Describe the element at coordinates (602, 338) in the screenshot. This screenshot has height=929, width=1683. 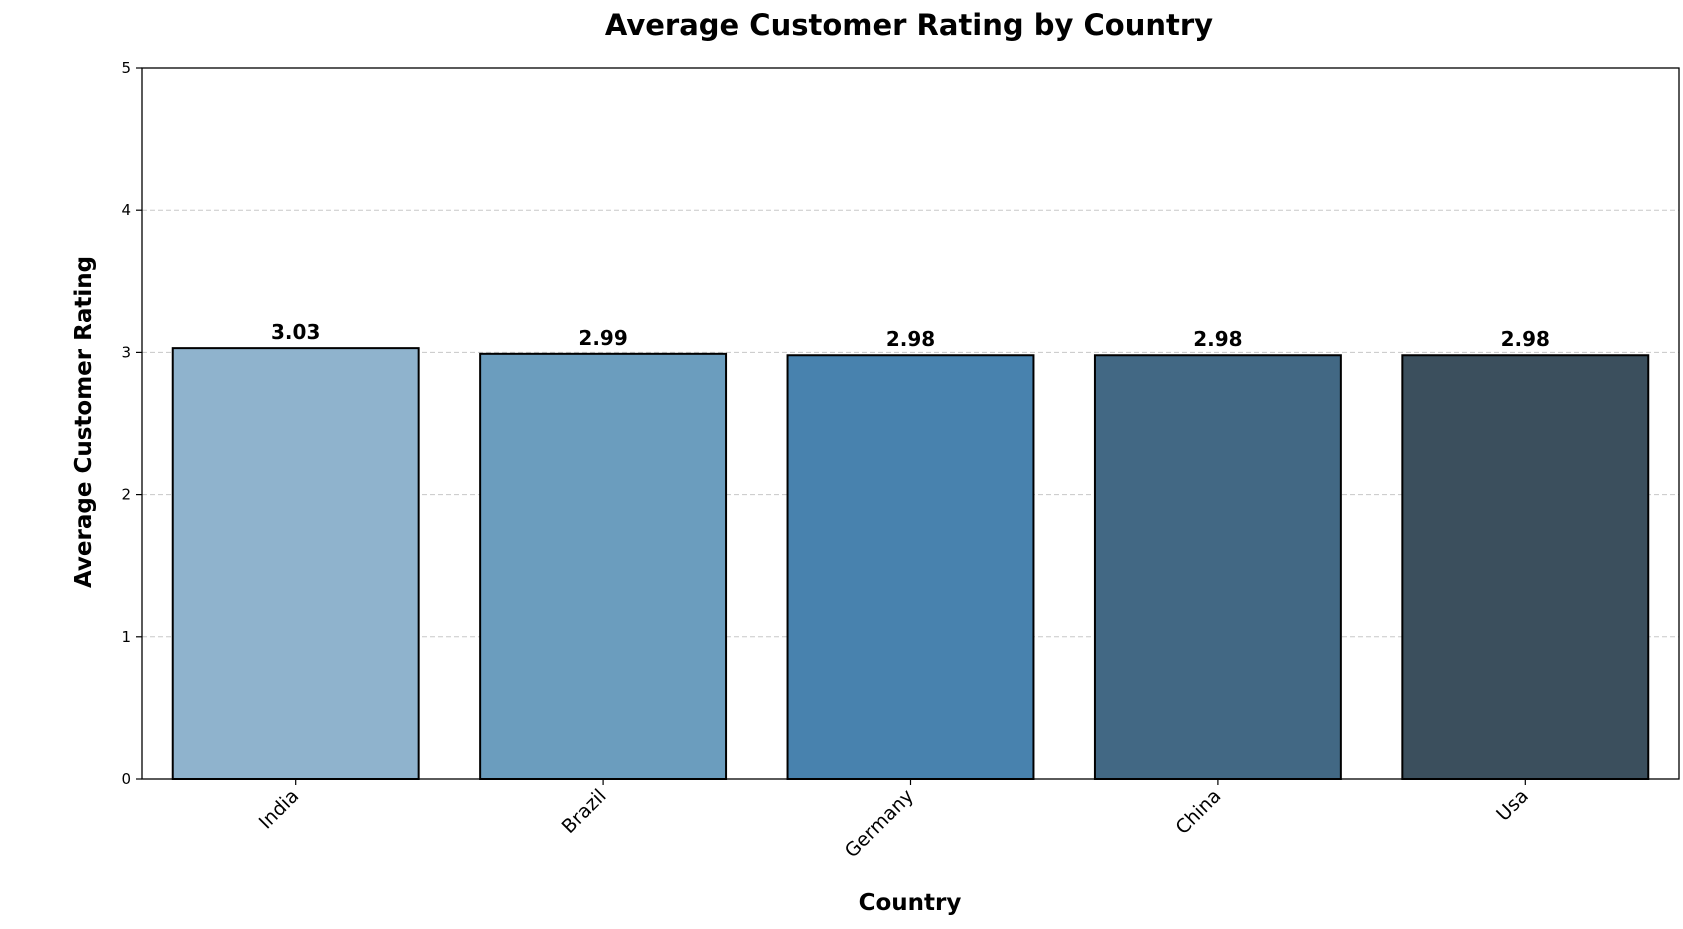
I see `data-label-brazil: 2.99` at that location.